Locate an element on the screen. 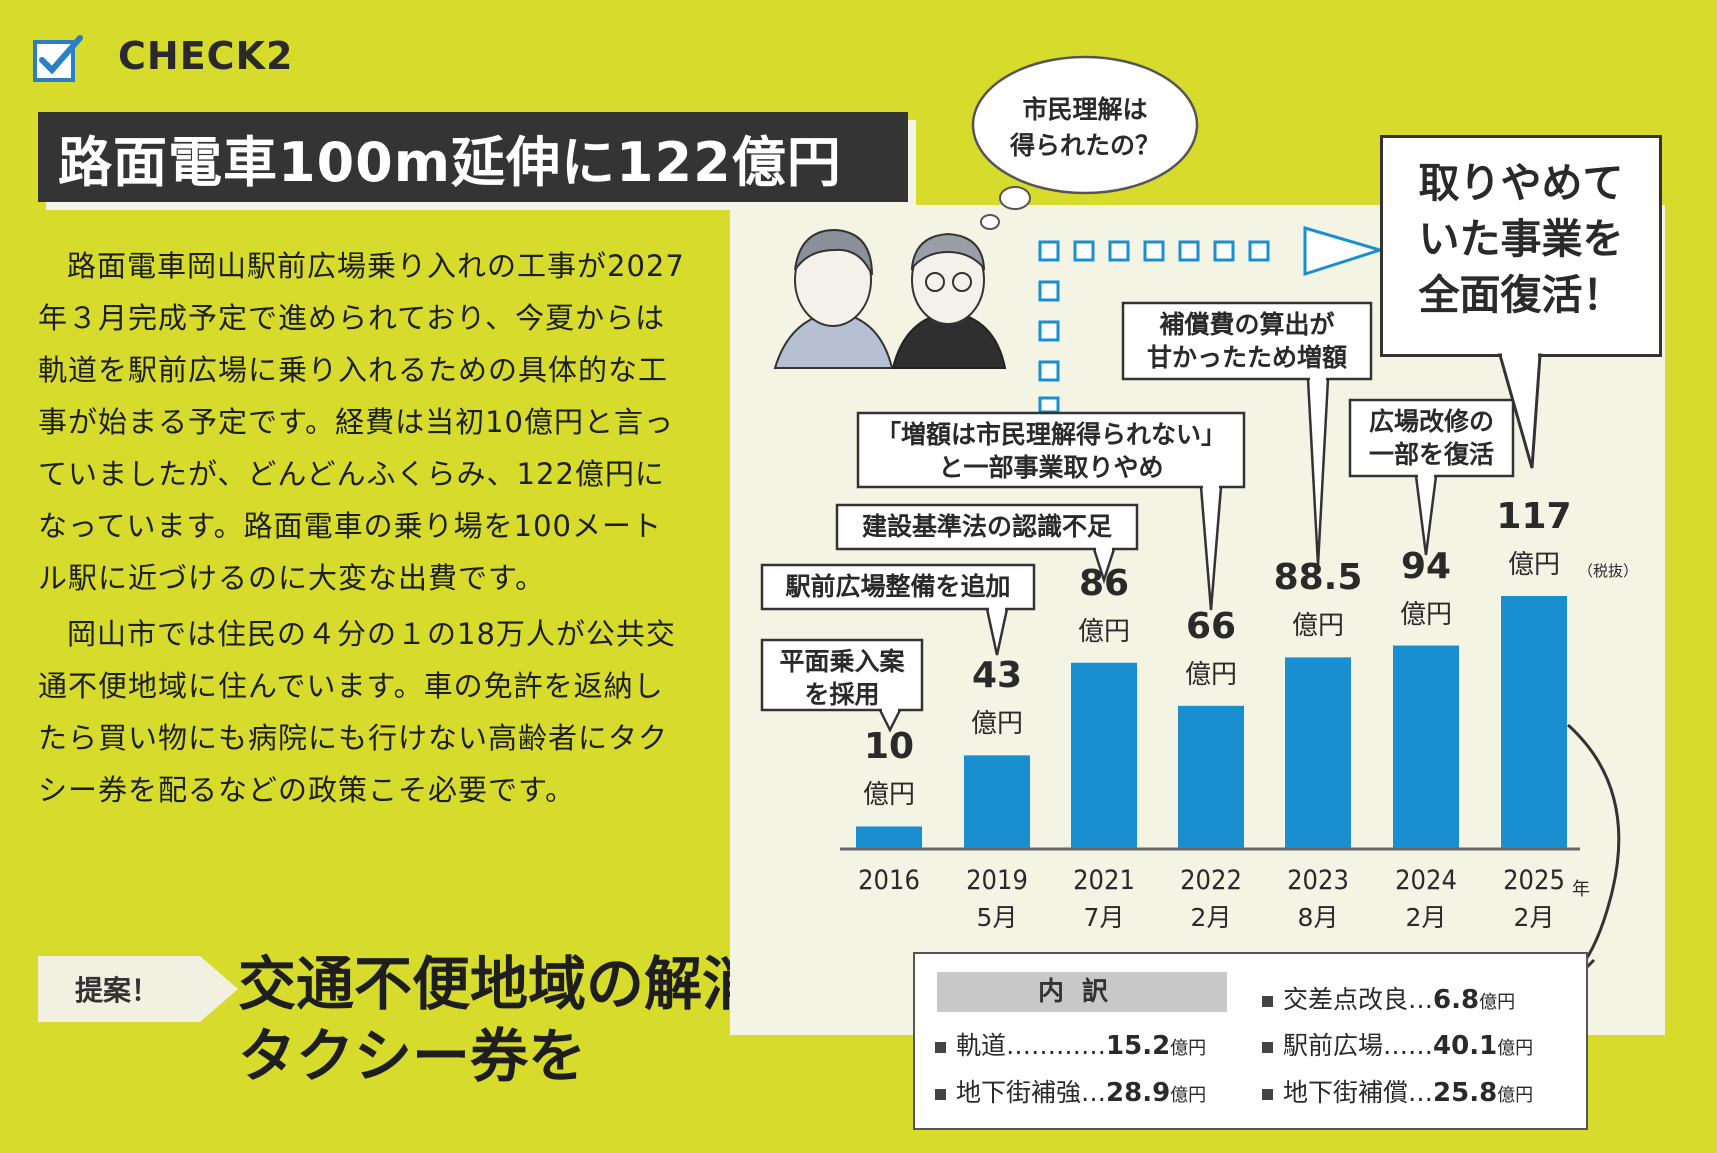  bar-2024 is located at coordinates (1426, 746).